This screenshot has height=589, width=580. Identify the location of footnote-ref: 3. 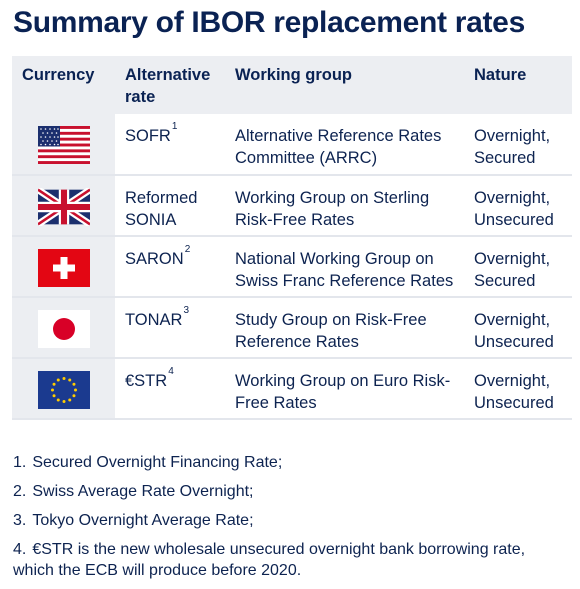
(186, 310).